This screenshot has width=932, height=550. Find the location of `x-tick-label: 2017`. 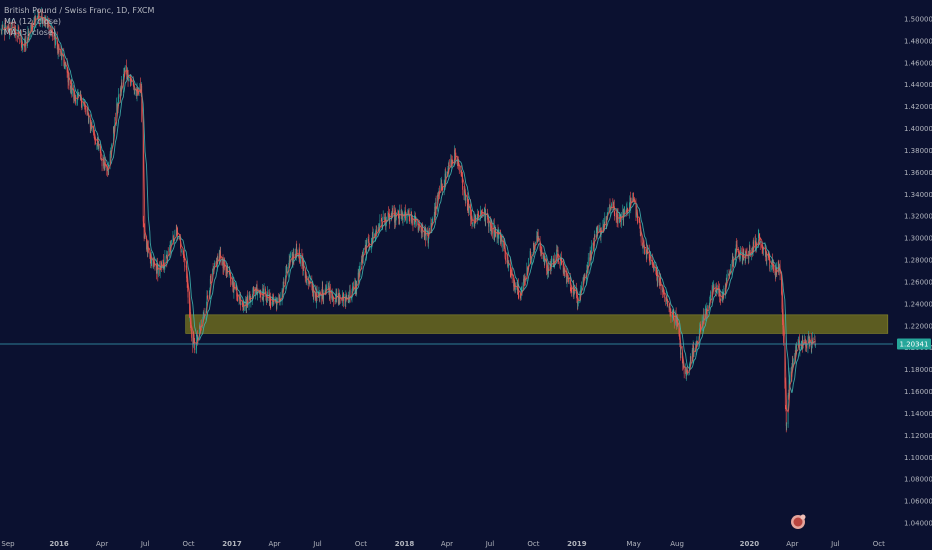

x-tick-label: 2017 is located at coordinates (232, 544).